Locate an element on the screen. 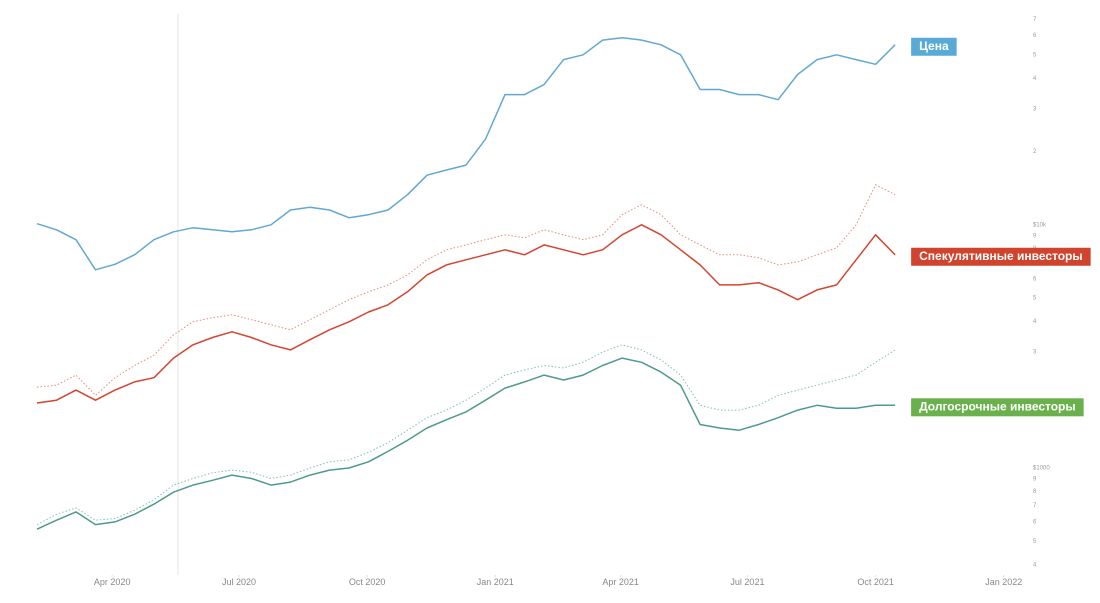  y-tick-label: $10k is located at coordinates (1040, 225).